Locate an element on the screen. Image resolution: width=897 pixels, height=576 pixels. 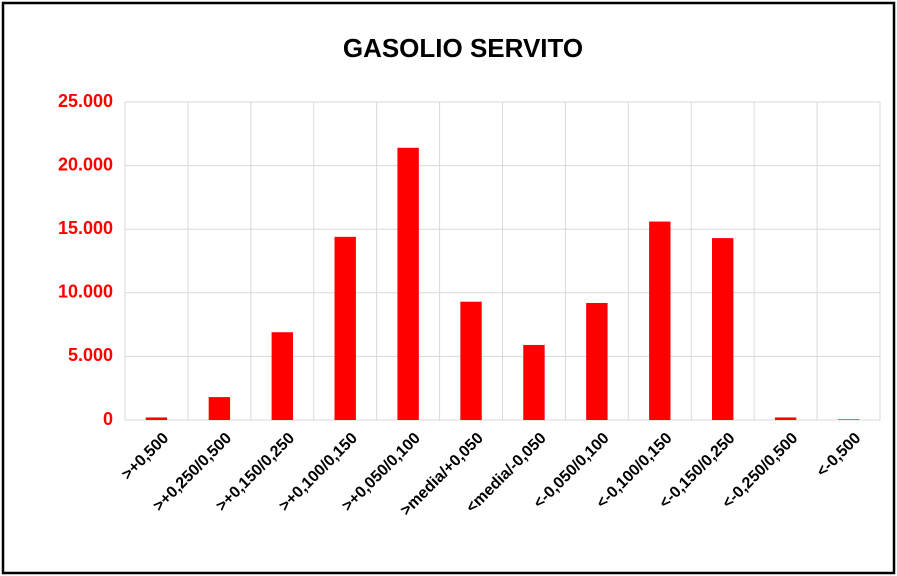
y-tick-label: 25.000 is located at coordinates (85, 101).